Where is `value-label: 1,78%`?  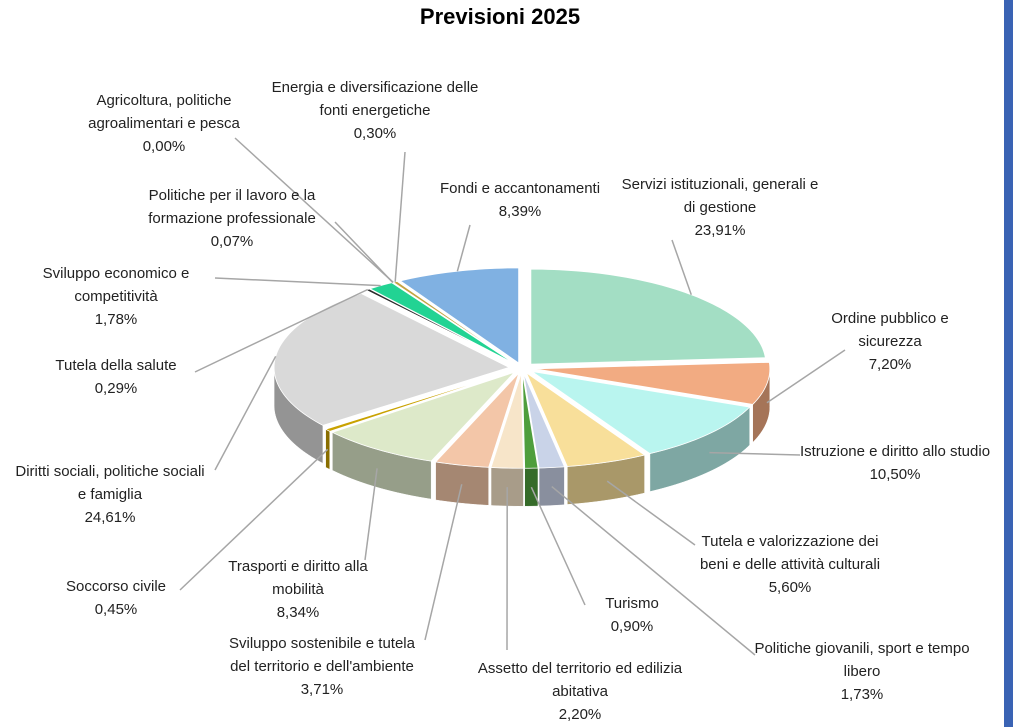
value-label: 1,78% is located at coordinates (116, 319).